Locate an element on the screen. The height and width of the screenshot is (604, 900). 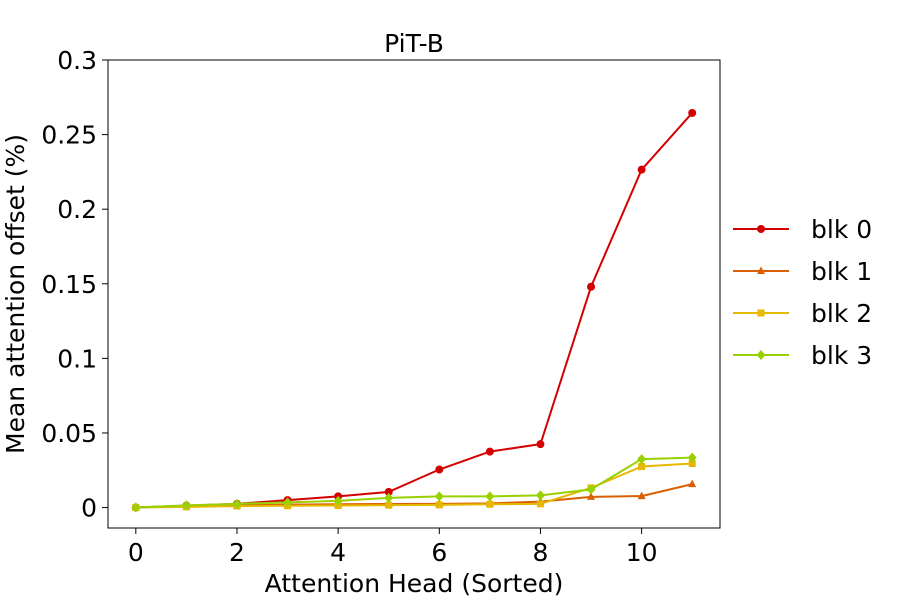
y-tick-label: 0.25 is located at coordinates (69, 135).